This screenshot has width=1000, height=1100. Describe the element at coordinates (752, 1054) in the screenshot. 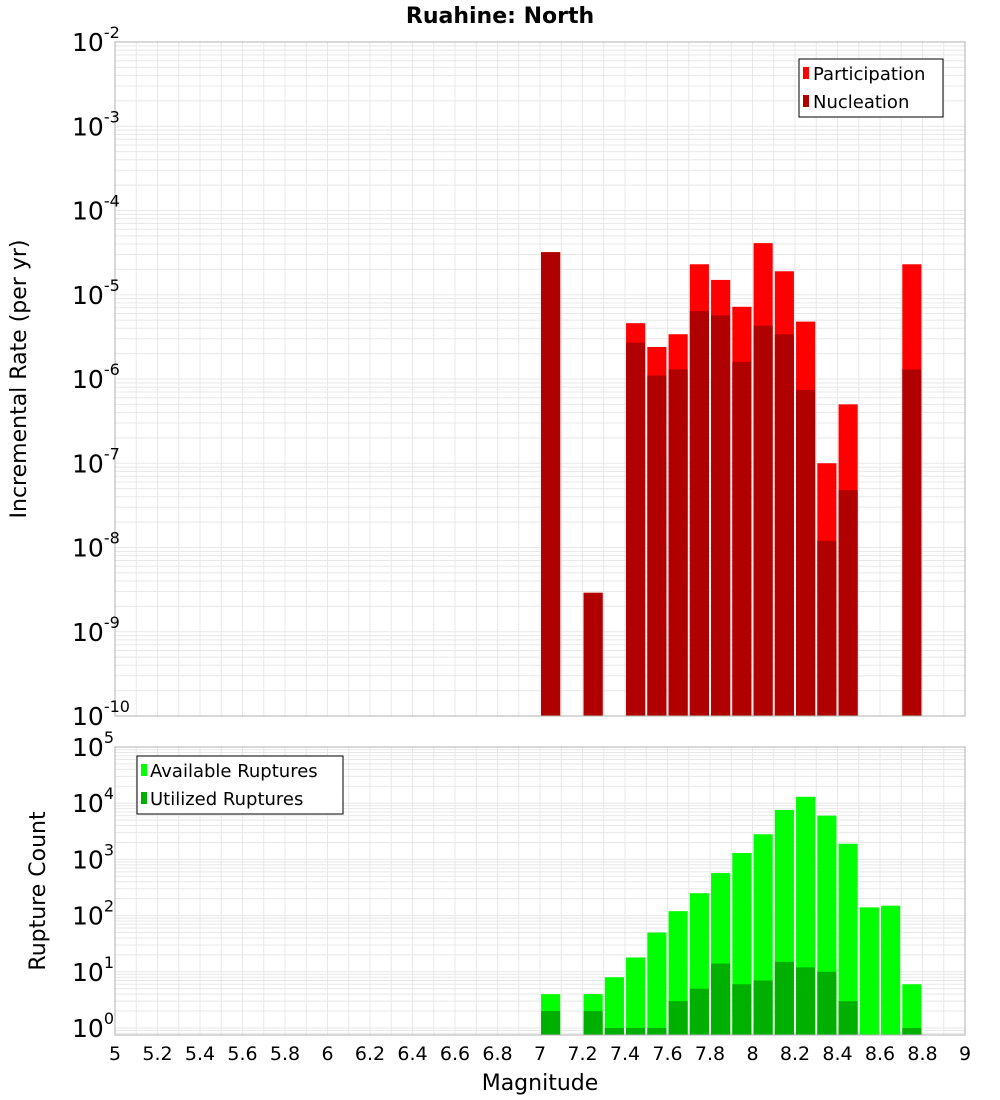

I see `x-tick-label: 8` at that location.